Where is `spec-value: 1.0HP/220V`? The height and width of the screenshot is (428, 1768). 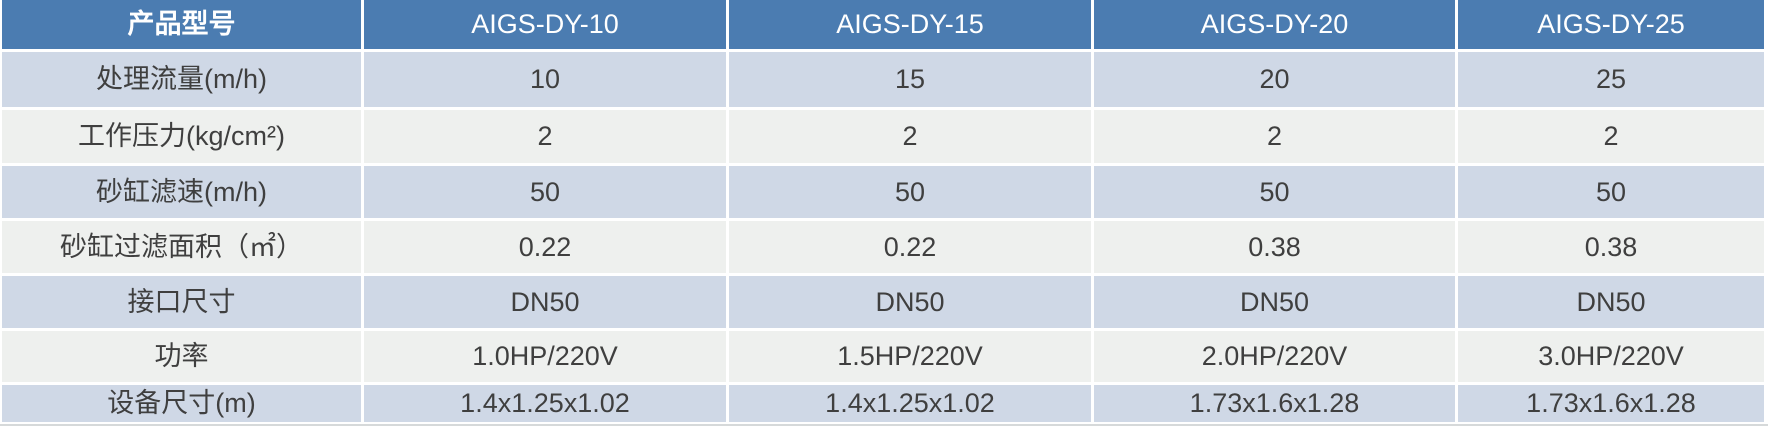 spec-value: 1.0HP/220V is located at coordinates (545, 356).